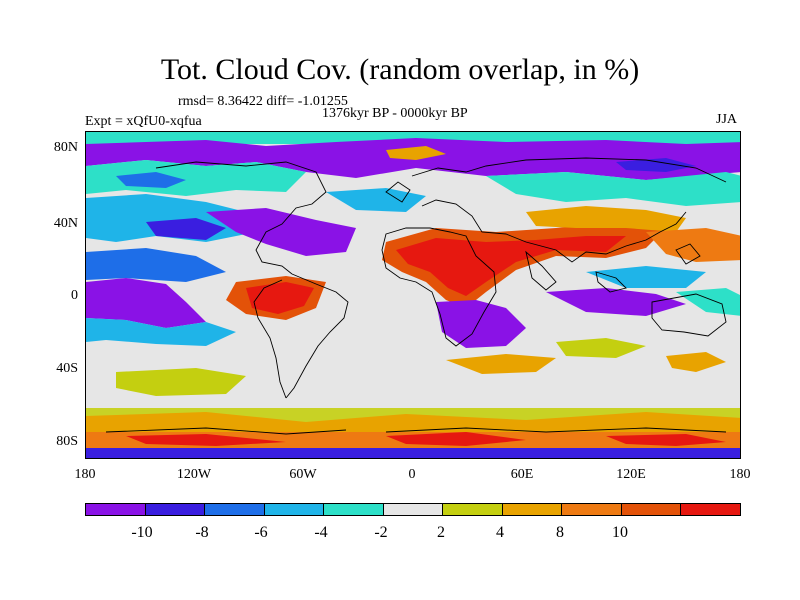  I want to click on colorbar-label: -6, so click(261, 532).